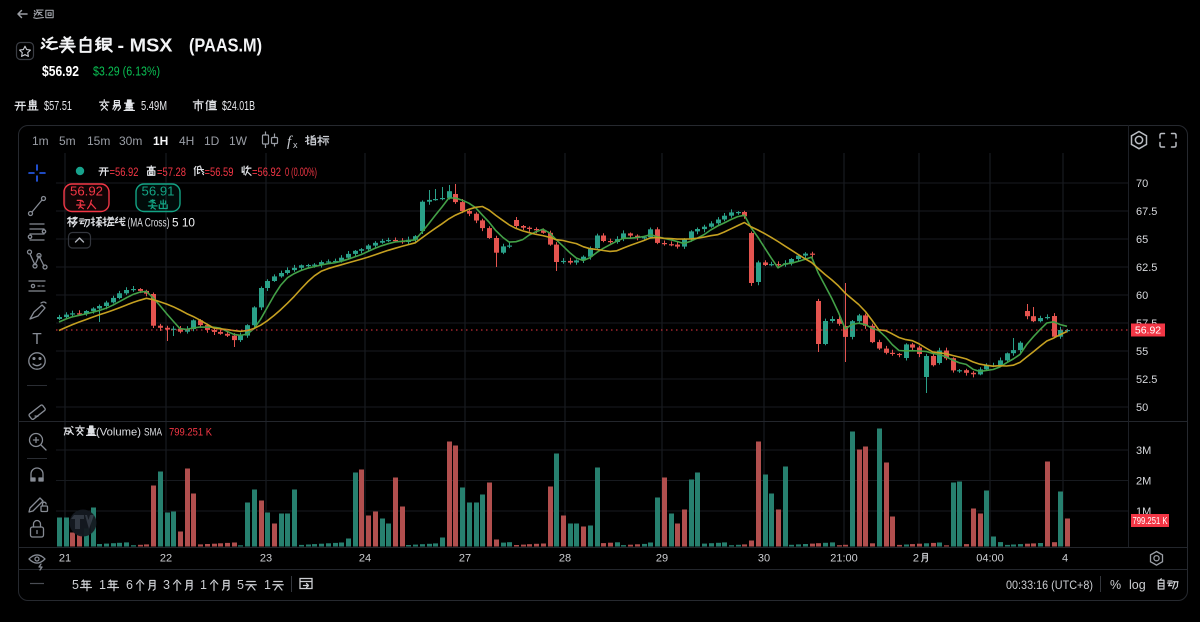 Image resolution: width=1200 pixels, height=622 pixels. Describe the element at coordinates (1142, 408) in the screenshot. I see `svg-text: 50` at that location.